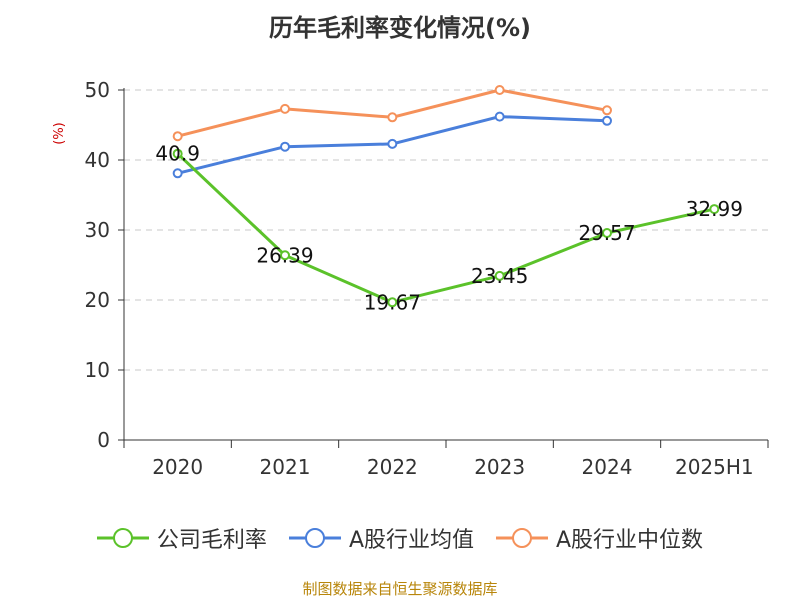 The width and height of the screenshot is (800, 600). I want to click on legend-label: 公司毛利率, so click(211, 540).